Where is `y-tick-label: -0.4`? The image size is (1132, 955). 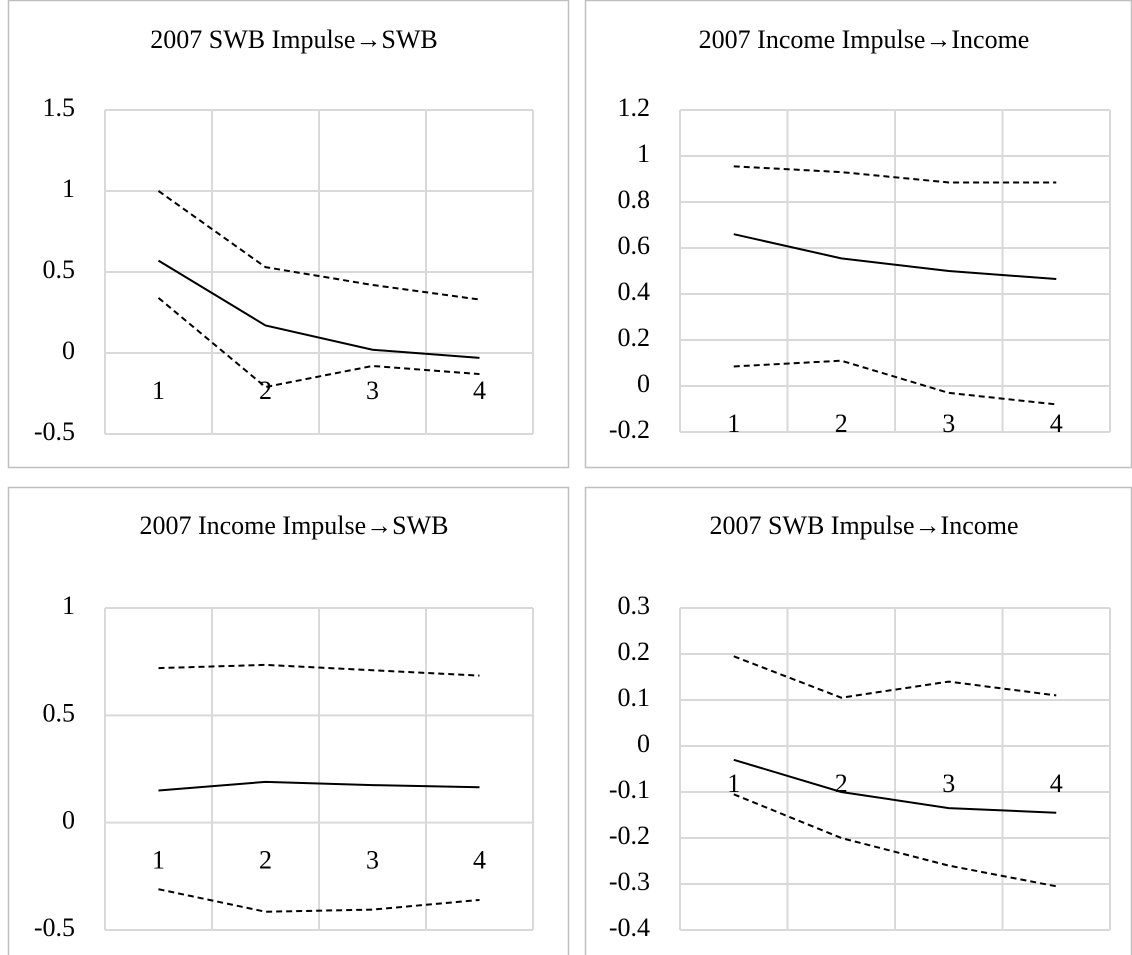 y-tick-label: -0.4 is located at coordinates (629, 927).